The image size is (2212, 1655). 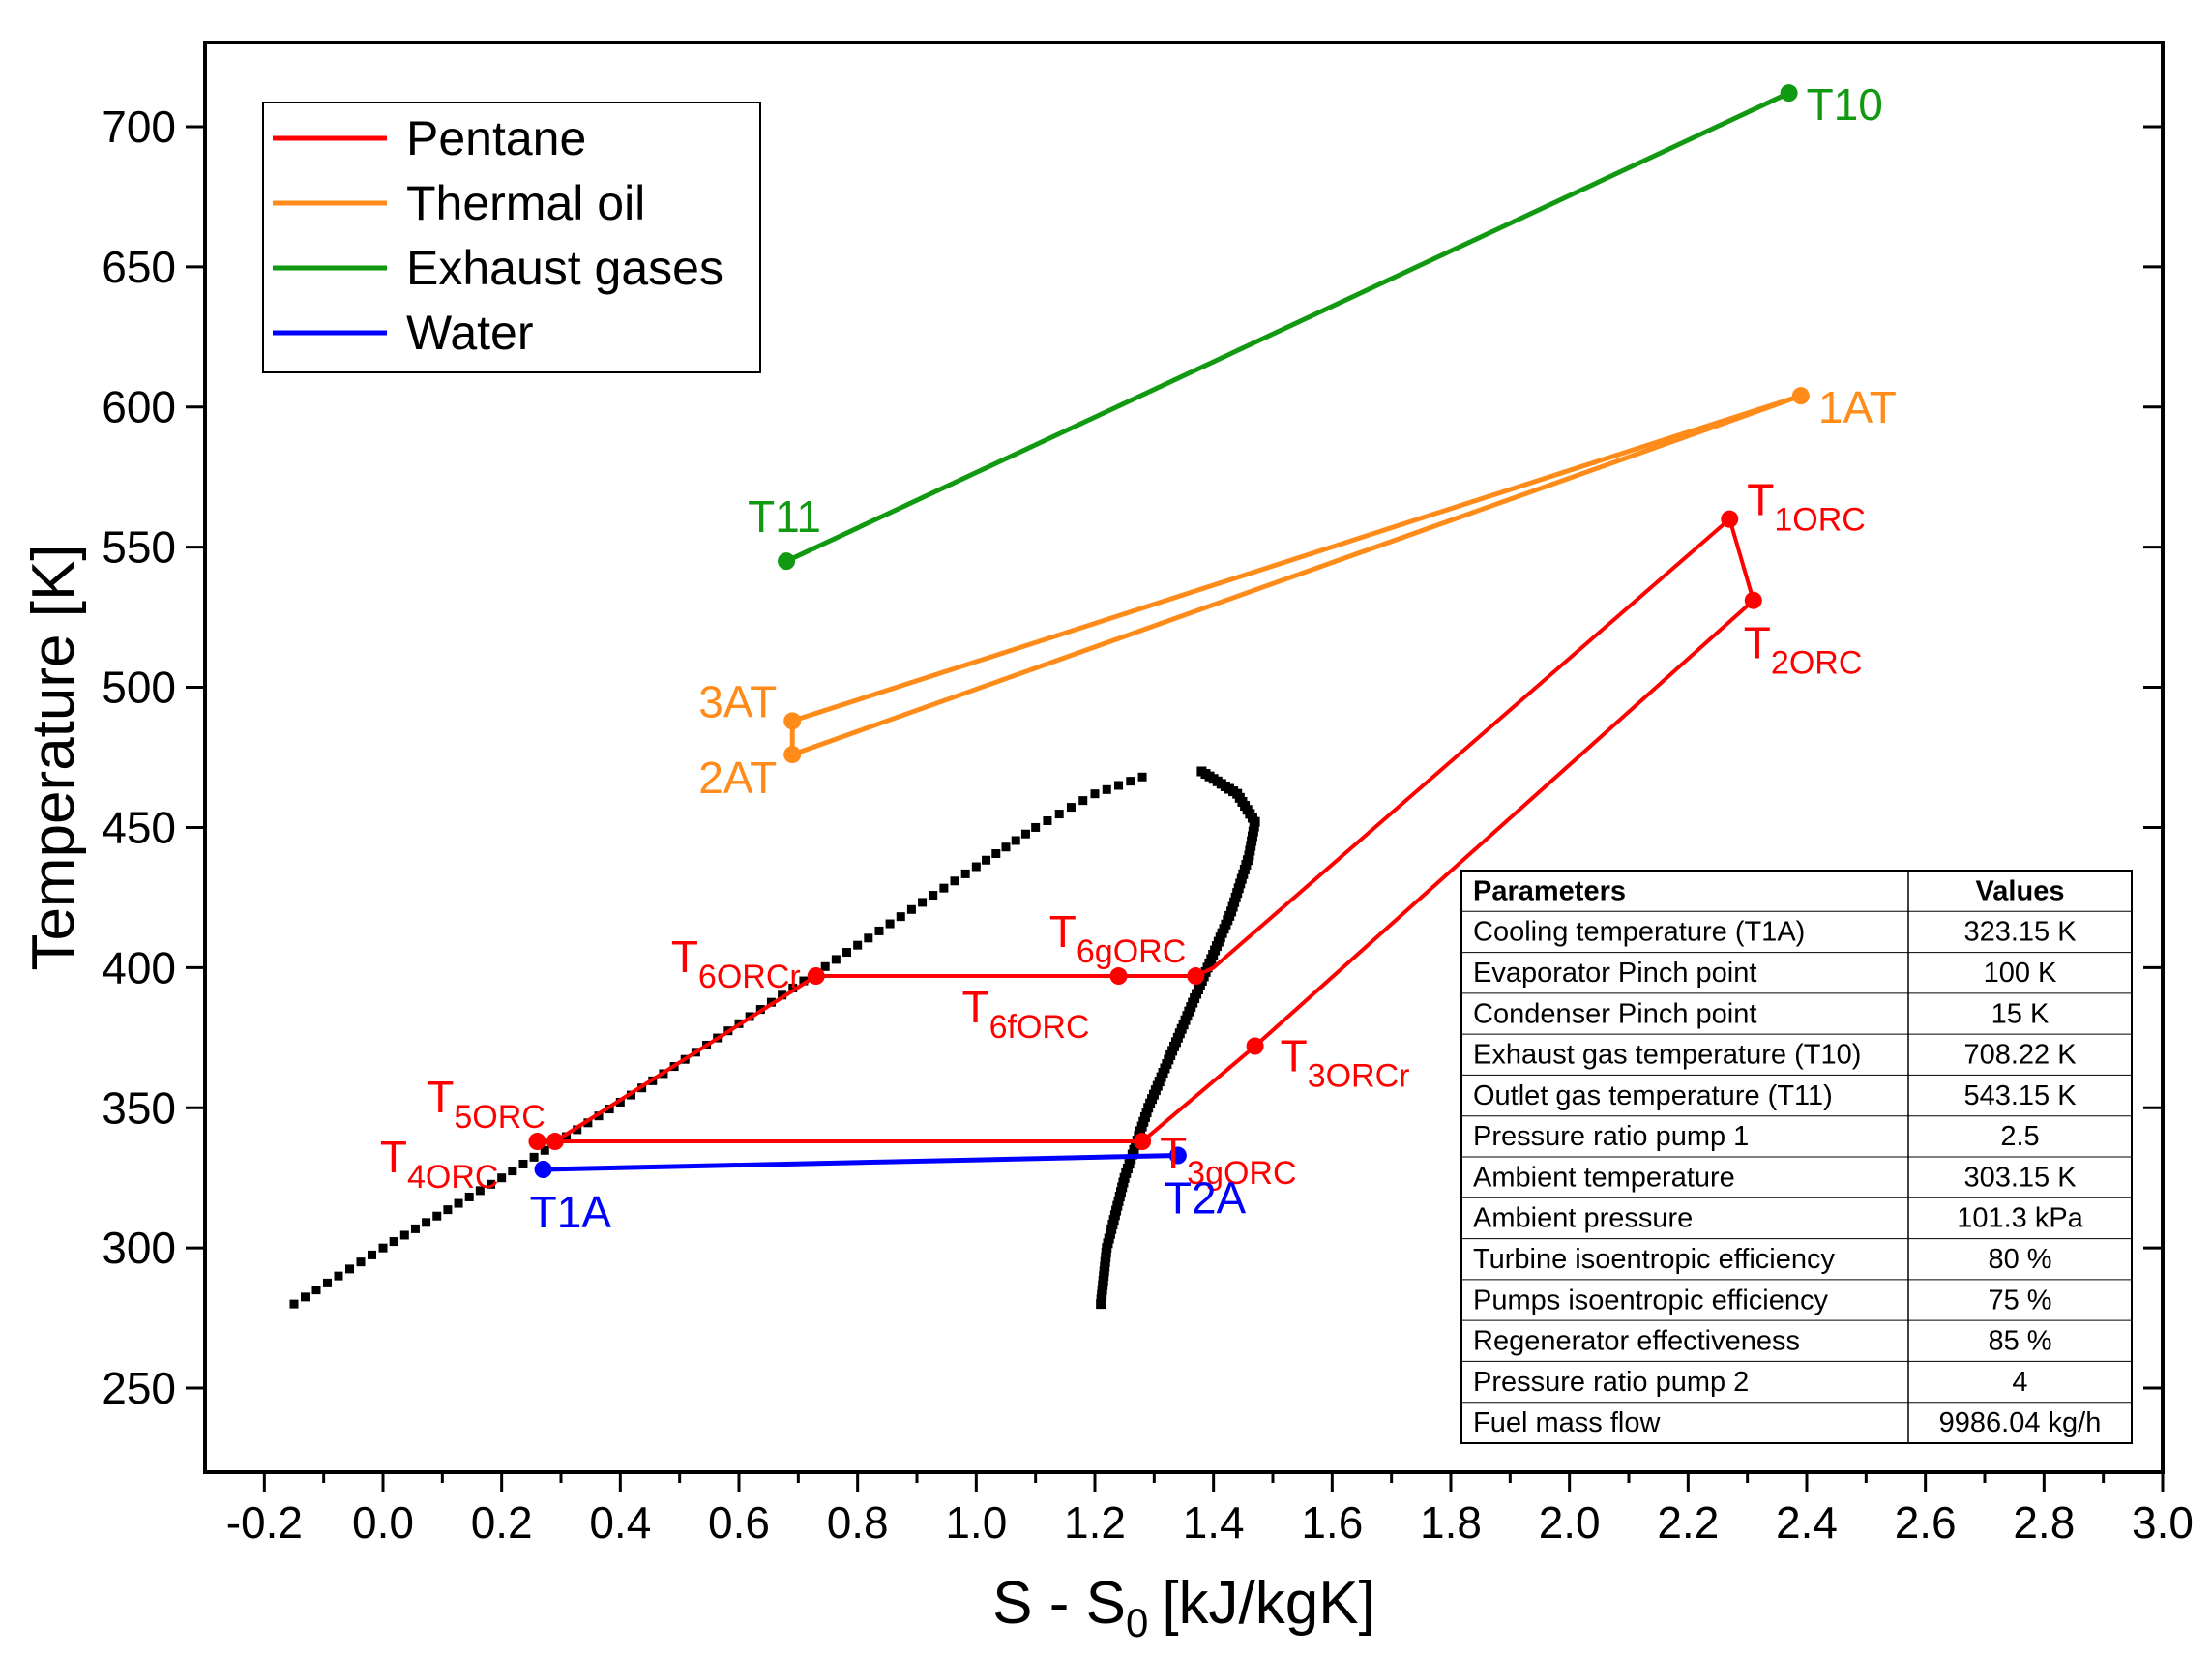 What do you see at coordinates (139, 1107) in the screenshot?
I see `y-tick-label: 350` at bounding box center [139, 1107].